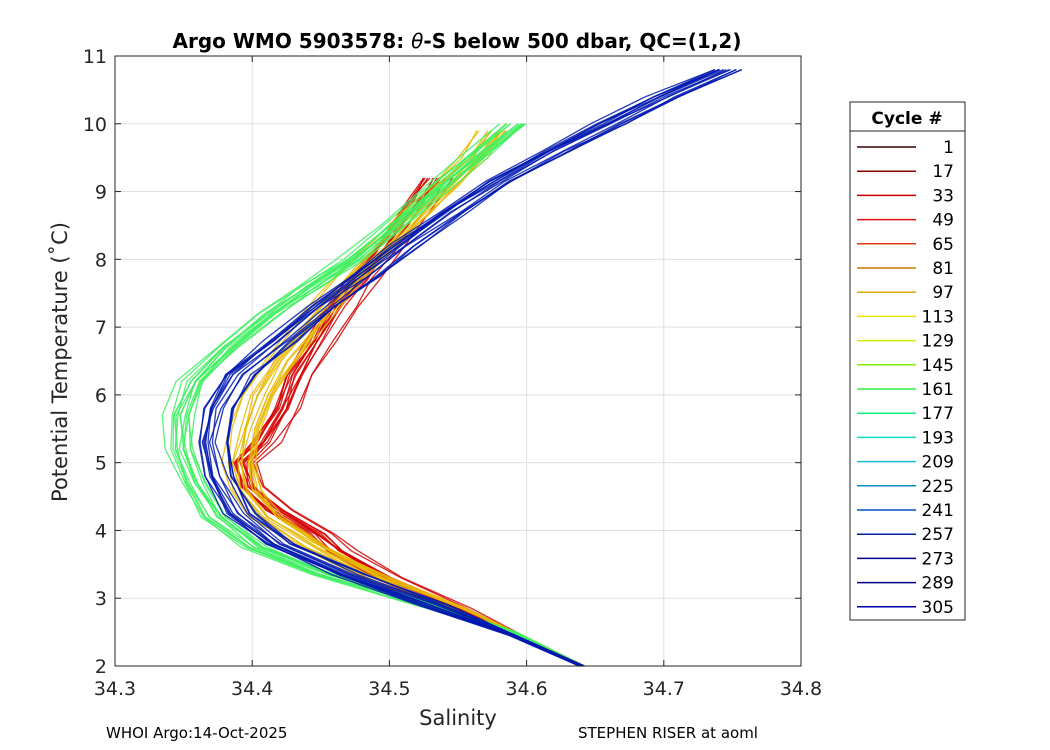  What do you see at coordinates (938, 608) in the screenshot?
I see `legend-label: 305` at bounding box center [938, 608].